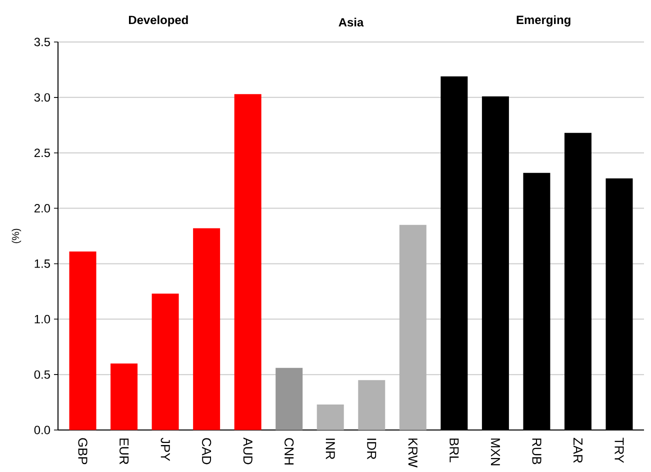 Image resolution: width=651 pixels, height=472 pixels. Describe the element at coordinates (537, 451) in the screenshot. I see `x-tick-label: RUB` at that location.